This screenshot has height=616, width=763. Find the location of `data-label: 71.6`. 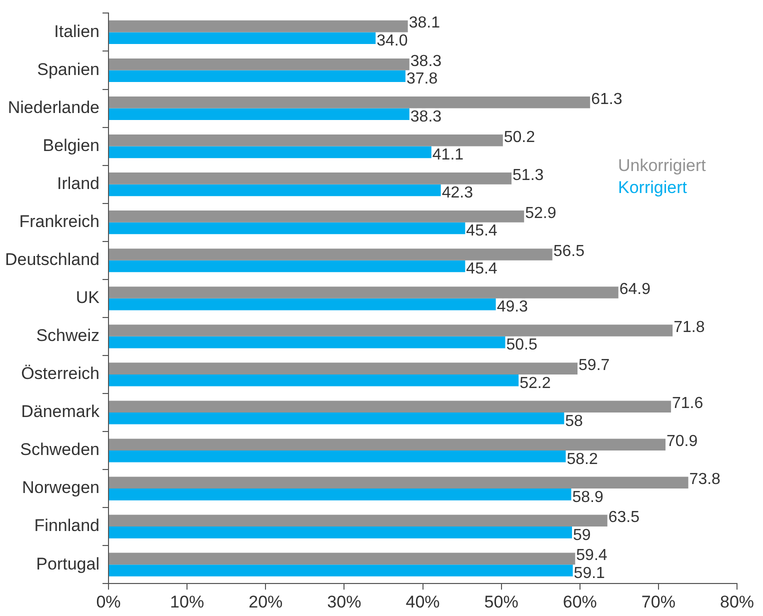

data-label: 71.6 is located at coordinates (688, 403).